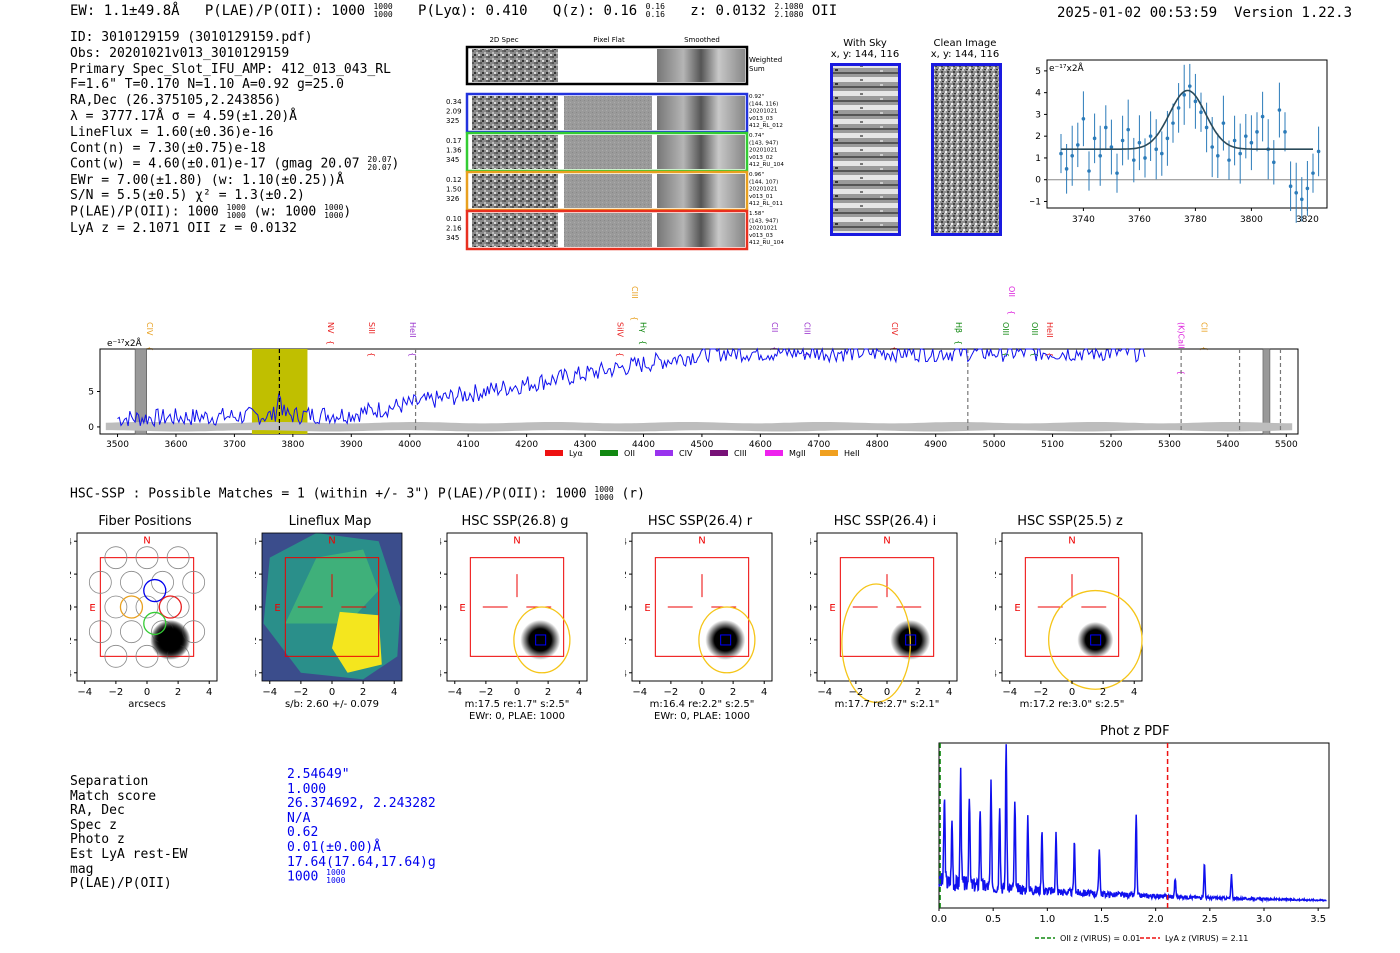 Image resolution: width=1400 pixels, height=953 pixels. What do you see at coordinates (473, 11) in the screenshot?
I see `plya-value: P(Lyα): 0.410` at bounding box center [473, 11].